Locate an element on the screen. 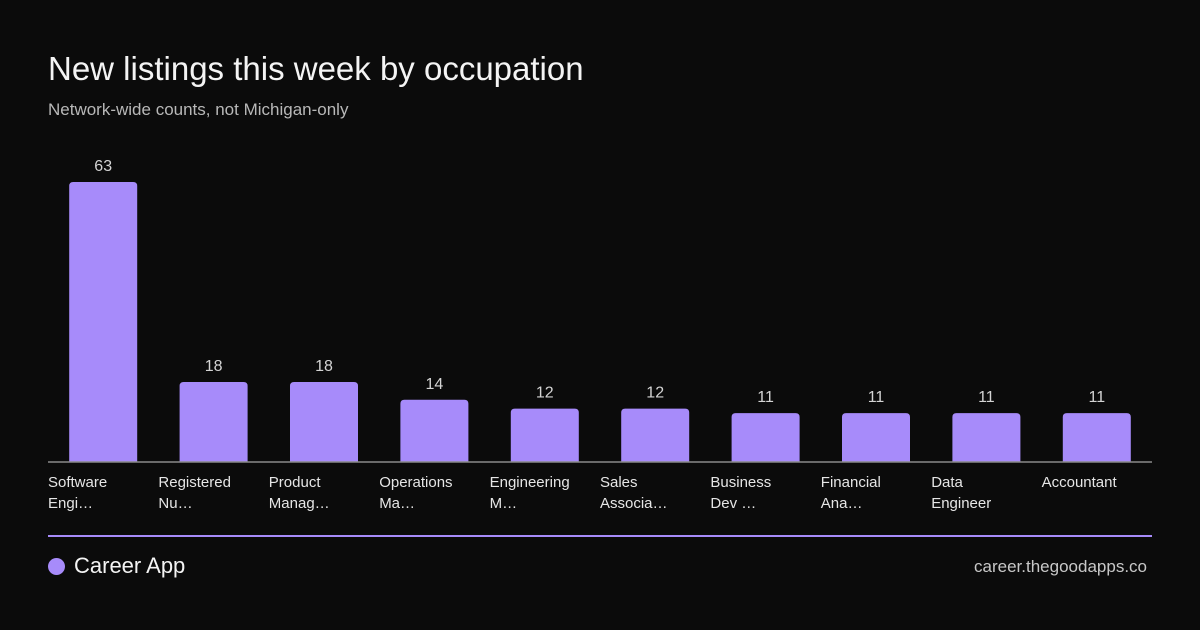 The image size is (1200, 630). category-label: Engineering is located at coordinates (530, 482).